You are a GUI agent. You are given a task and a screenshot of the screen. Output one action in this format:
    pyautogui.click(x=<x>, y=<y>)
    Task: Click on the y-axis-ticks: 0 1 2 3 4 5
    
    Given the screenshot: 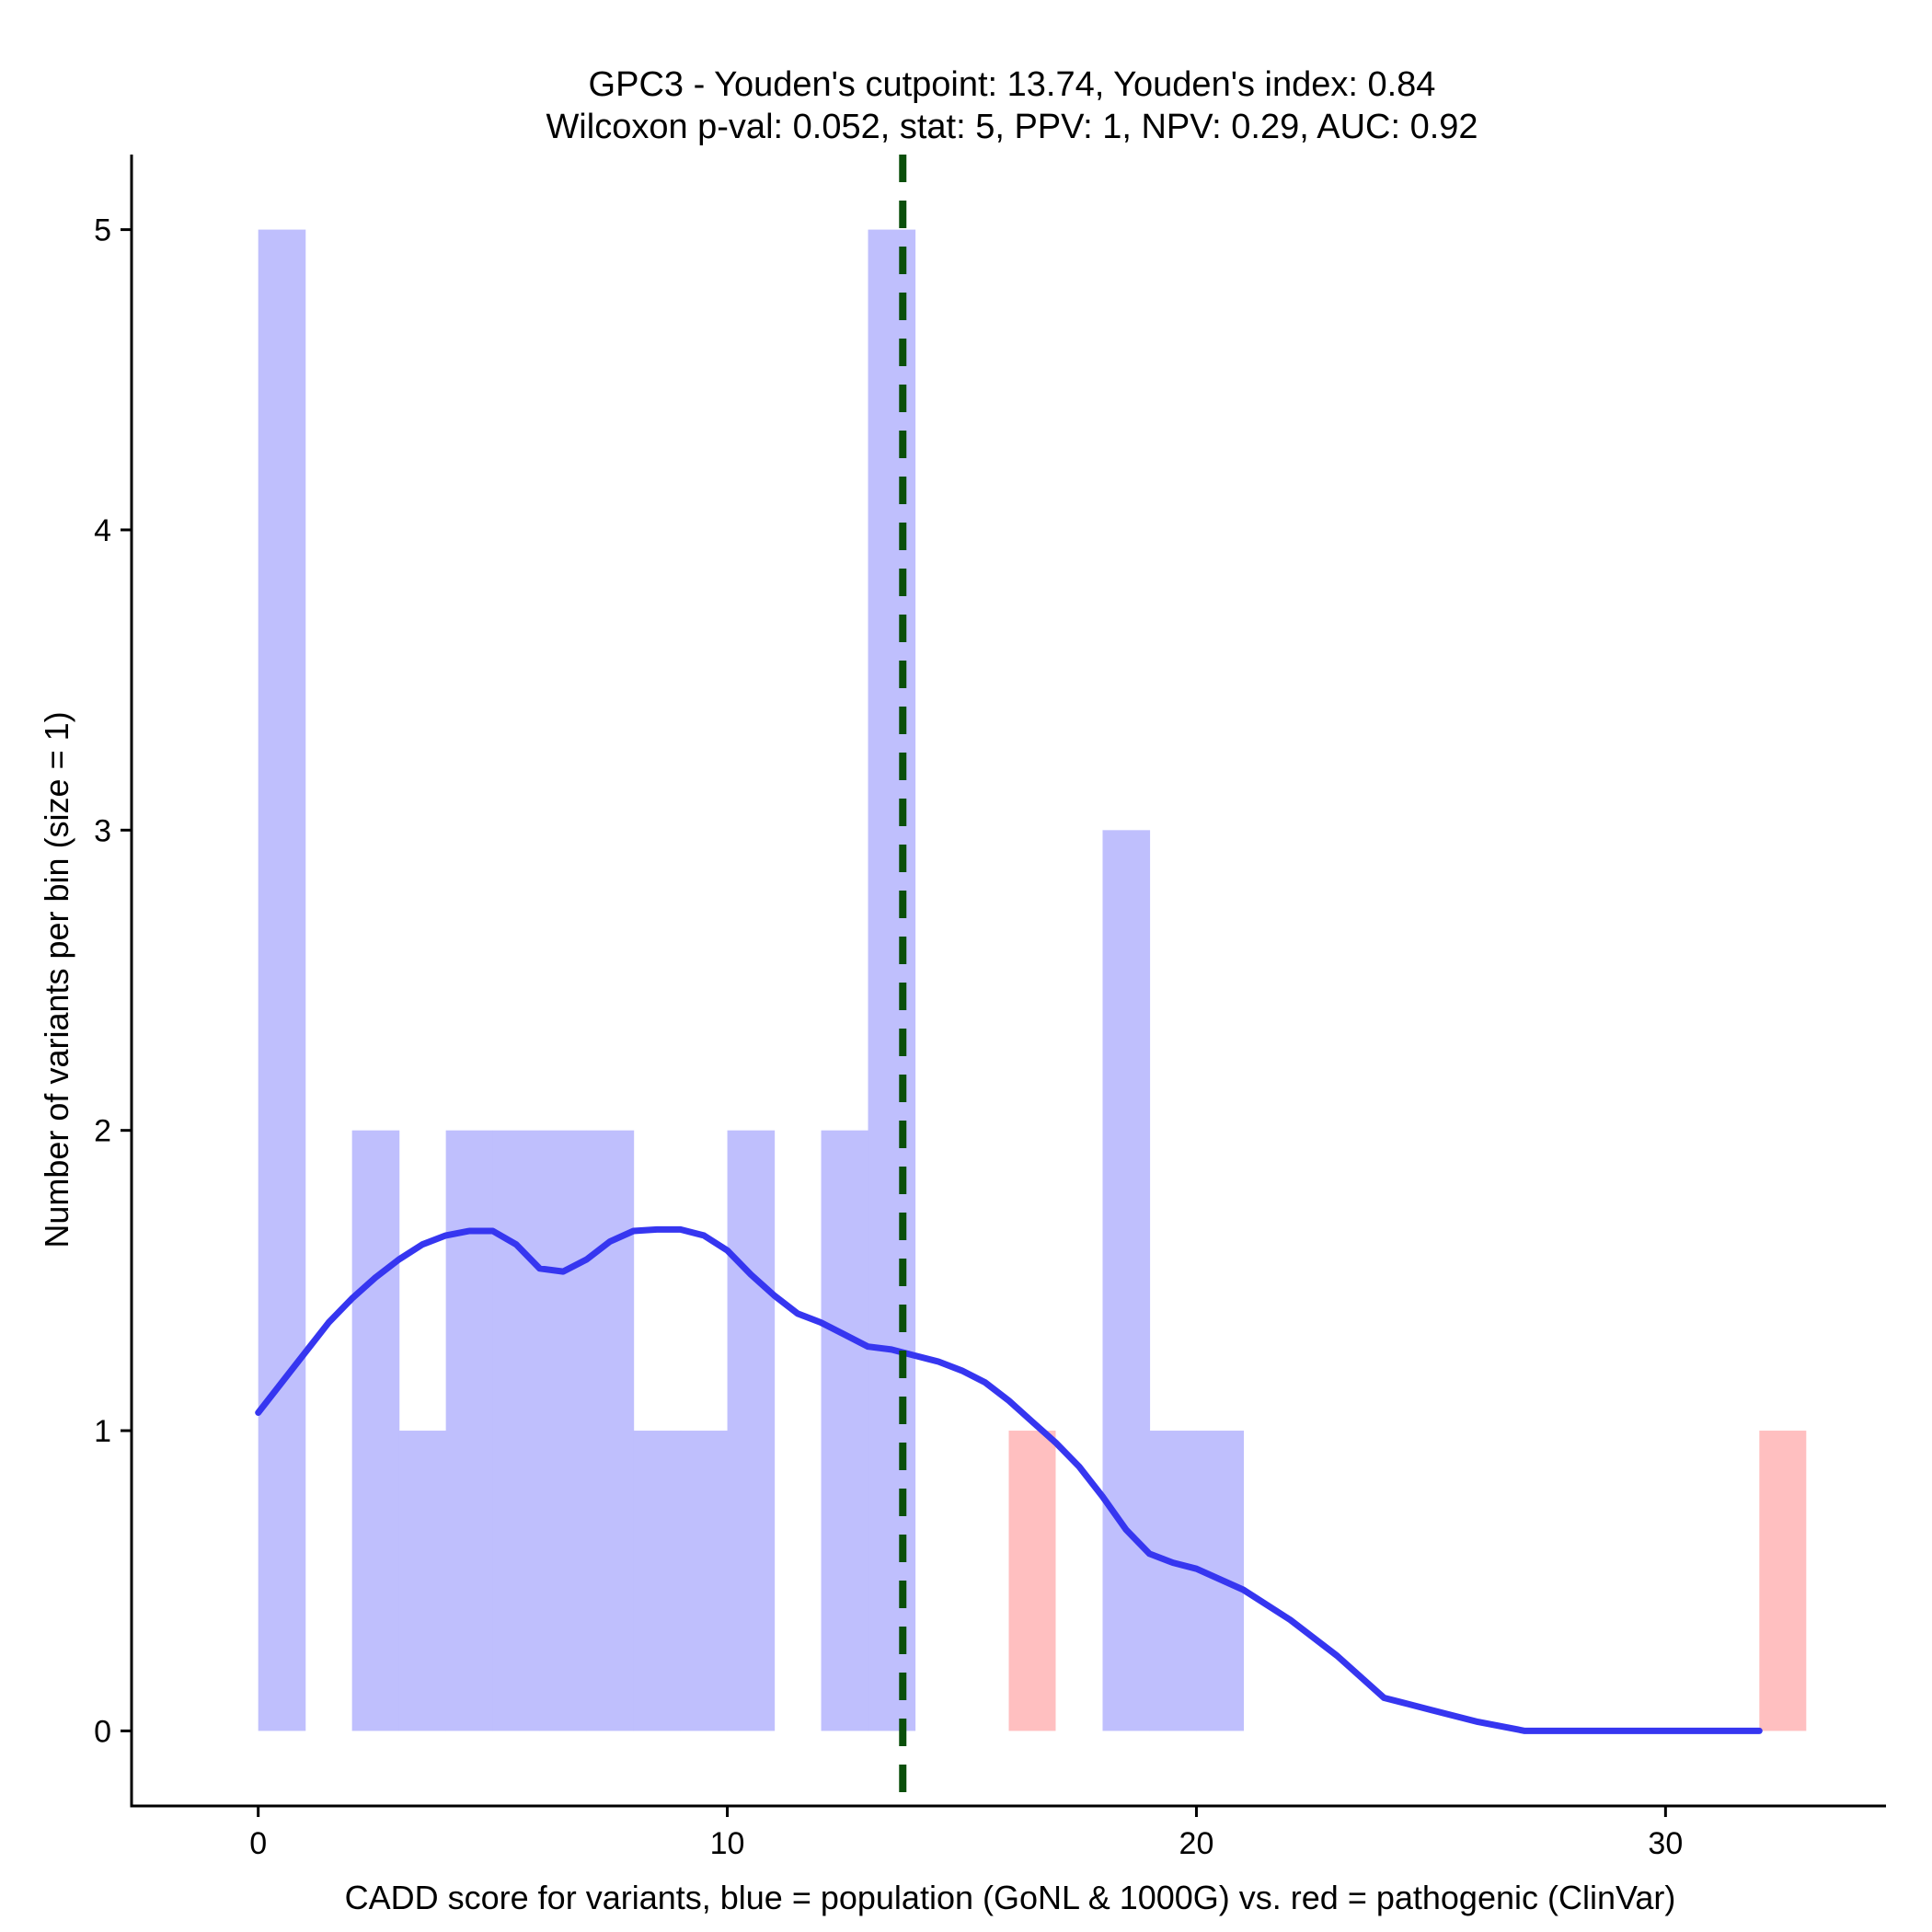 What is the action you would take?
    pyautogui.click(x=113, y=981)
    